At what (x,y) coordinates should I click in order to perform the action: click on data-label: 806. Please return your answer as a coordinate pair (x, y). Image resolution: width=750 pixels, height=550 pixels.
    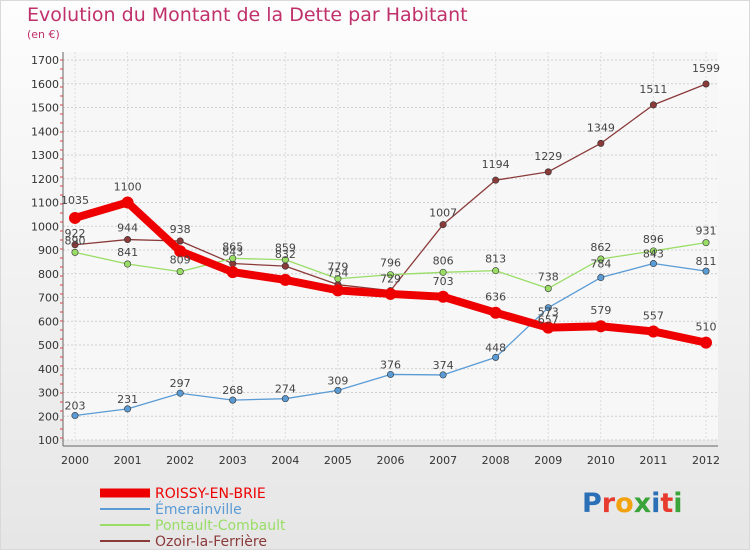
    Looking at the image, I should click on (443, 260).